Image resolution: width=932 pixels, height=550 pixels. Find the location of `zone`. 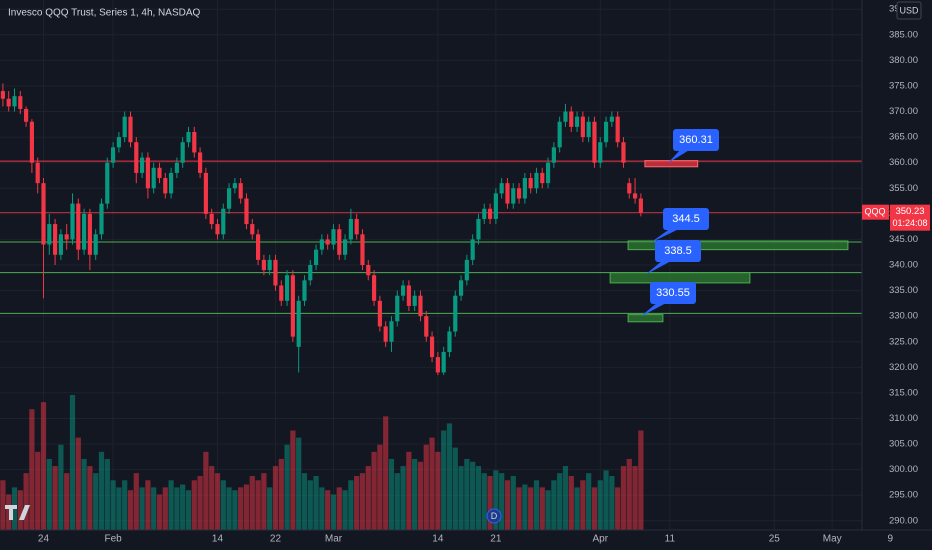

zone is located at coordinates (671, 164).